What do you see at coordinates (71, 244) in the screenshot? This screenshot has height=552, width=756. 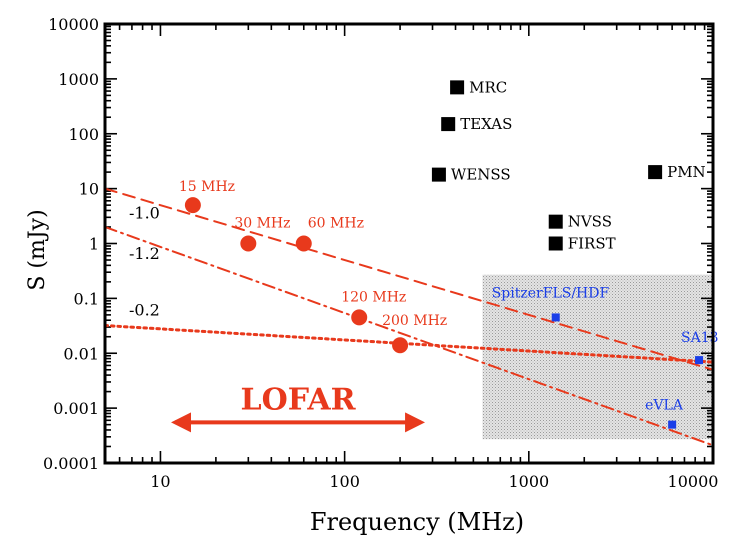 I see `y-tick-labels: 0.0001 0.001 0.01 0.1 1 10 100 1000 10000` at bounding box center [71, 244].